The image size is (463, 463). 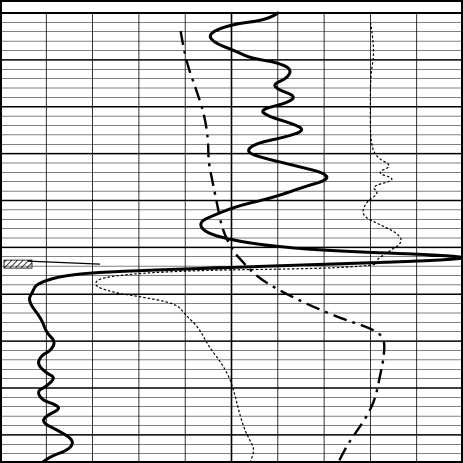 I want to click on hatched-marker-pointer, so click(x=64, y=262).